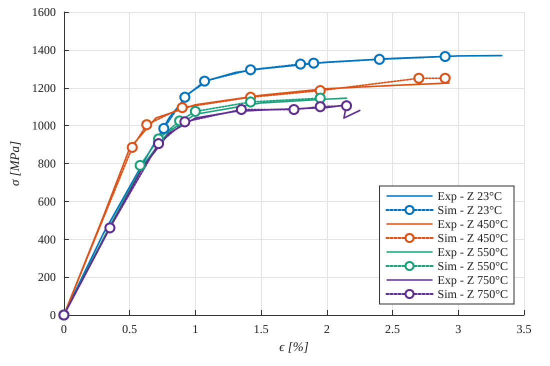 The height and width of the screenshot is (366, 550). I want to click on legend-label: Sim - Z 450°C, so click(473, 238).